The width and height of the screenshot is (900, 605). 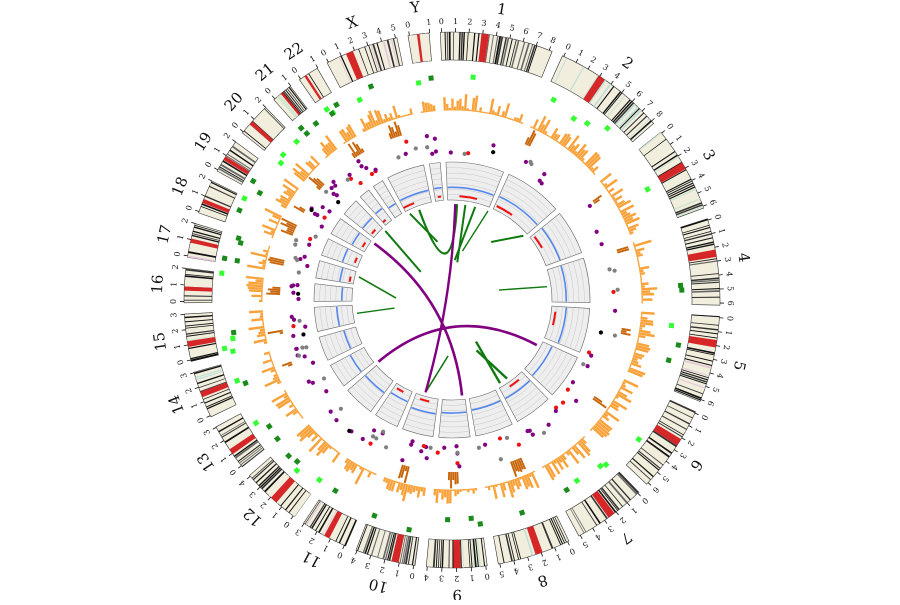 I want to click on tick-label: 7, so click(x=650, y=104).